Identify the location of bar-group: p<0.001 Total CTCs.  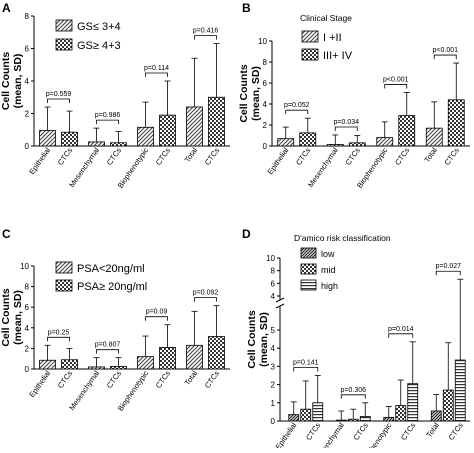
(443, 107).